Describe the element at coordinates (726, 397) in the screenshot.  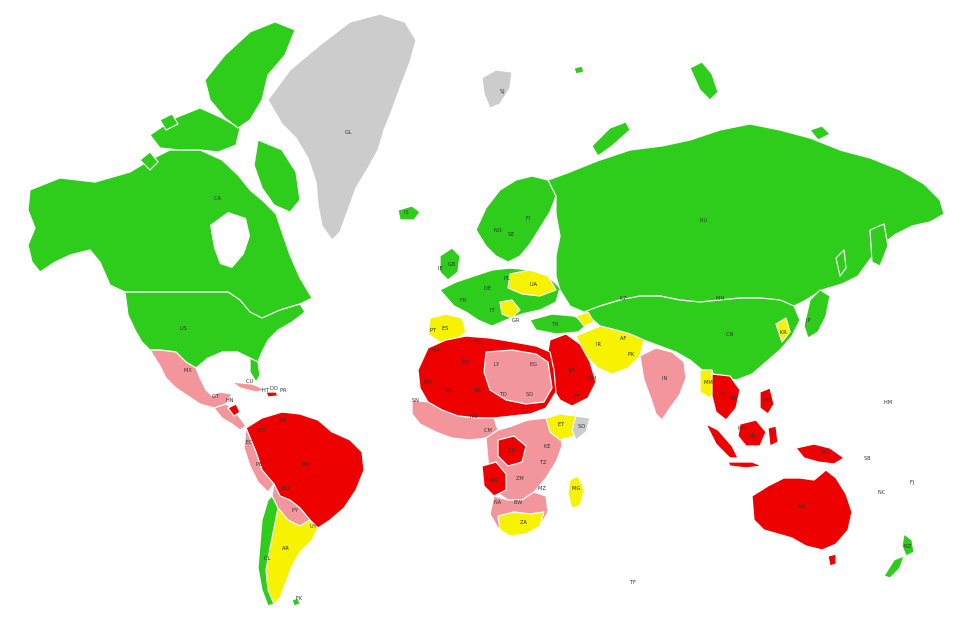
I see `indochina-shape` at that location.